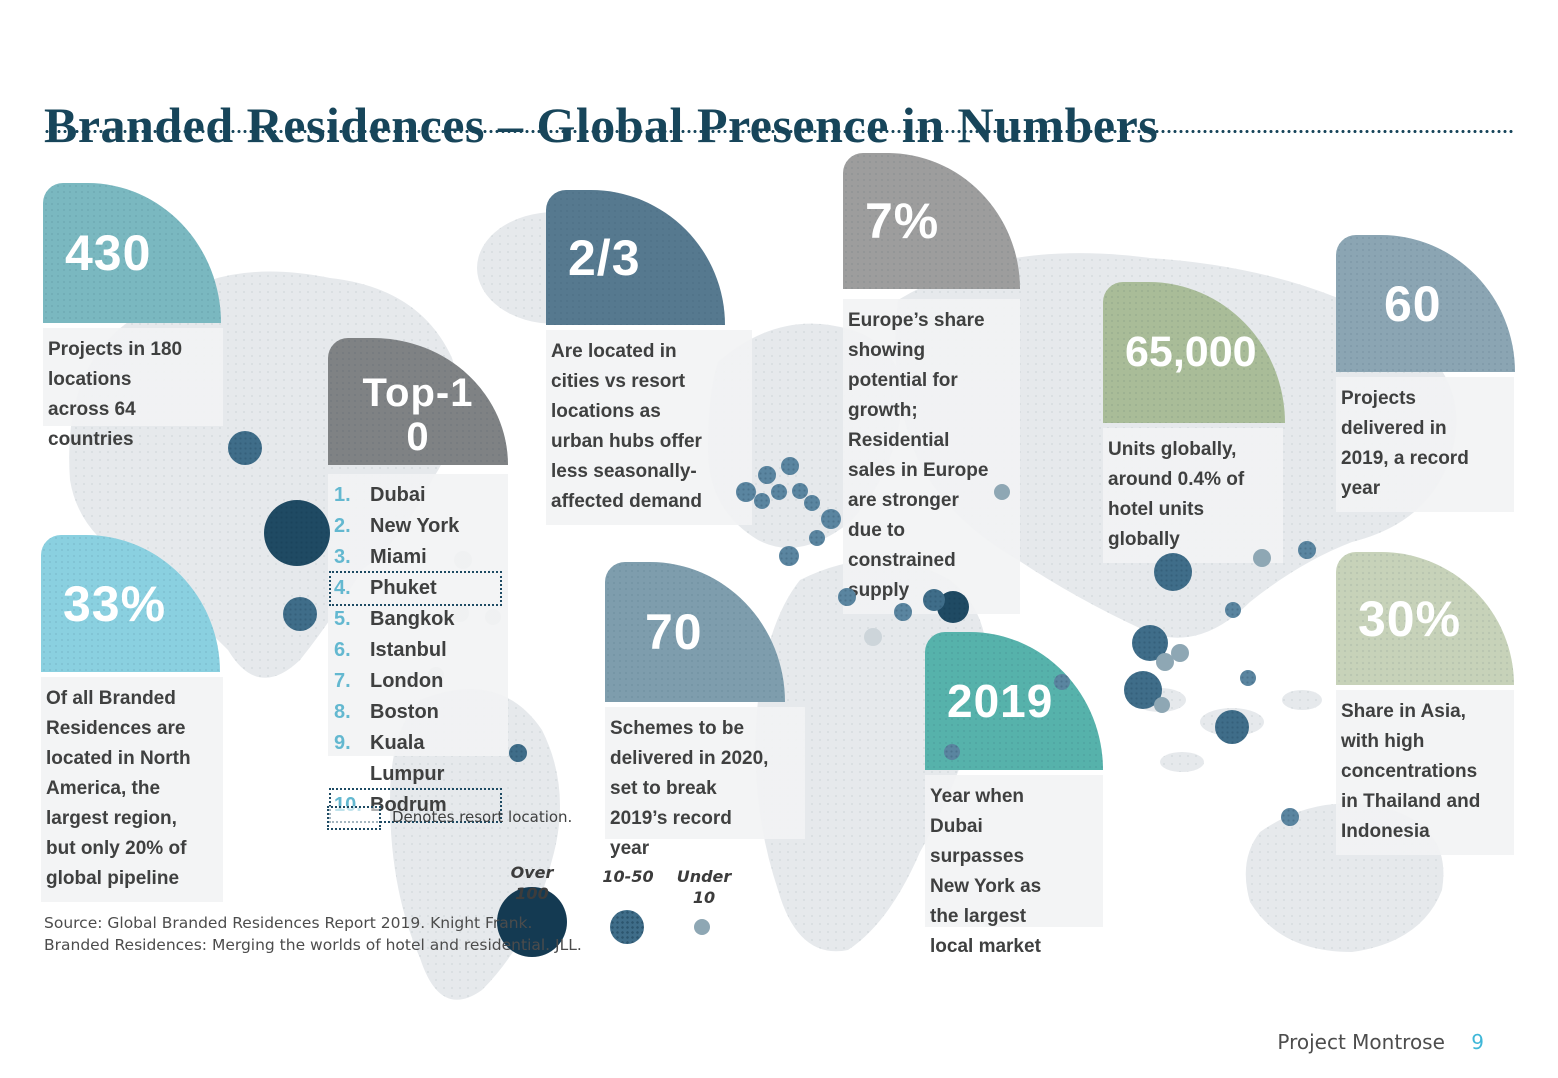 This screenshot has height=1078, width=1558. I want to click on top10-city: Kuala Lumpur, so click(407, 758).